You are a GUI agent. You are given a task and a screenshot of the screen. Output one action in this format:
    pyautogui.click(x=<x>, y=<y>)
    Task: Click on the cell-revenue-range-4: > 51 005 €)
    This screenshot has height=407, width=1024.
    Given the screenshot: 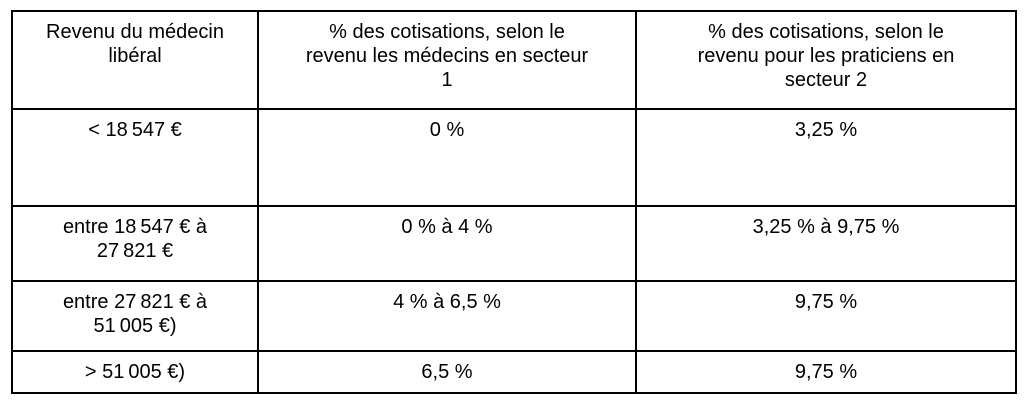 What is the action you would take?
    pyautogui.click(x=135, y=372)
    